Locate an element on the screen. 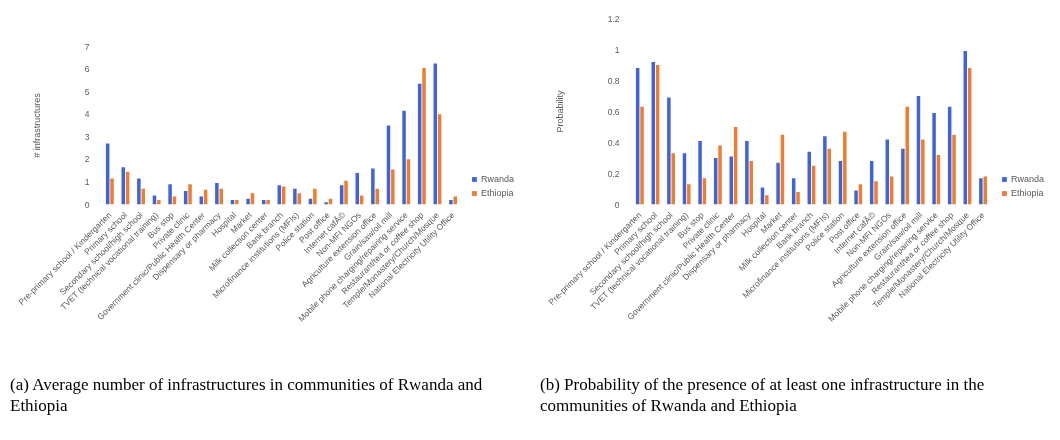  y-axis-title: Probability is located at coordinates (559, 111).